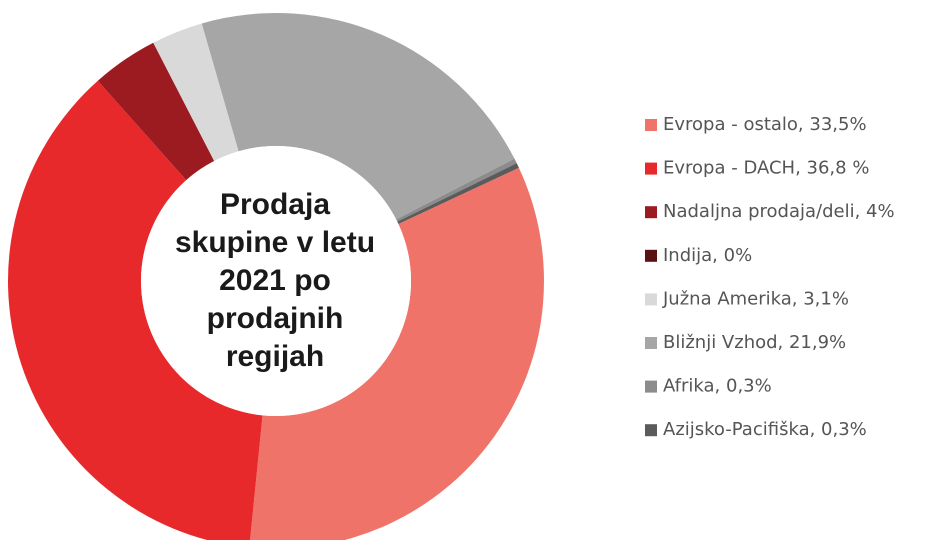 Image resolution: width=945 pixels, height=540 pixels. Describe the element at coordinates (707, 255) in the screenshot. I see `legend-label: Indija, 0%` at that location.